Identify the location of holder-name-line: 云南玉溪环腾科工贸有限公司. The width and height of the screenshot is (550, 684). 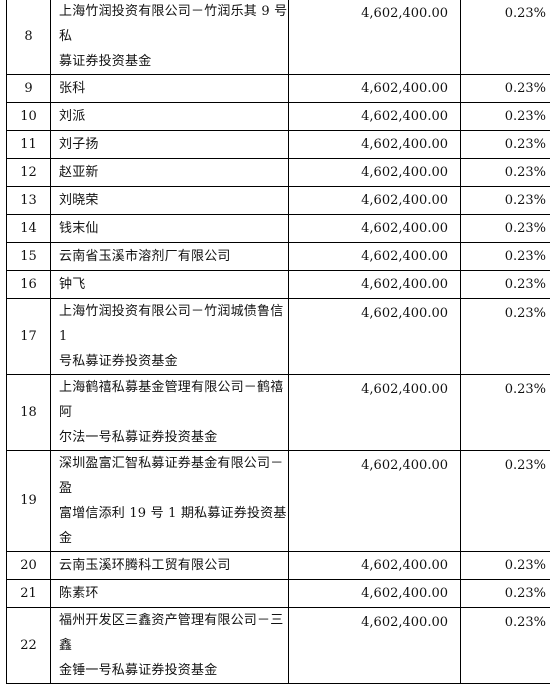
(173, 566).